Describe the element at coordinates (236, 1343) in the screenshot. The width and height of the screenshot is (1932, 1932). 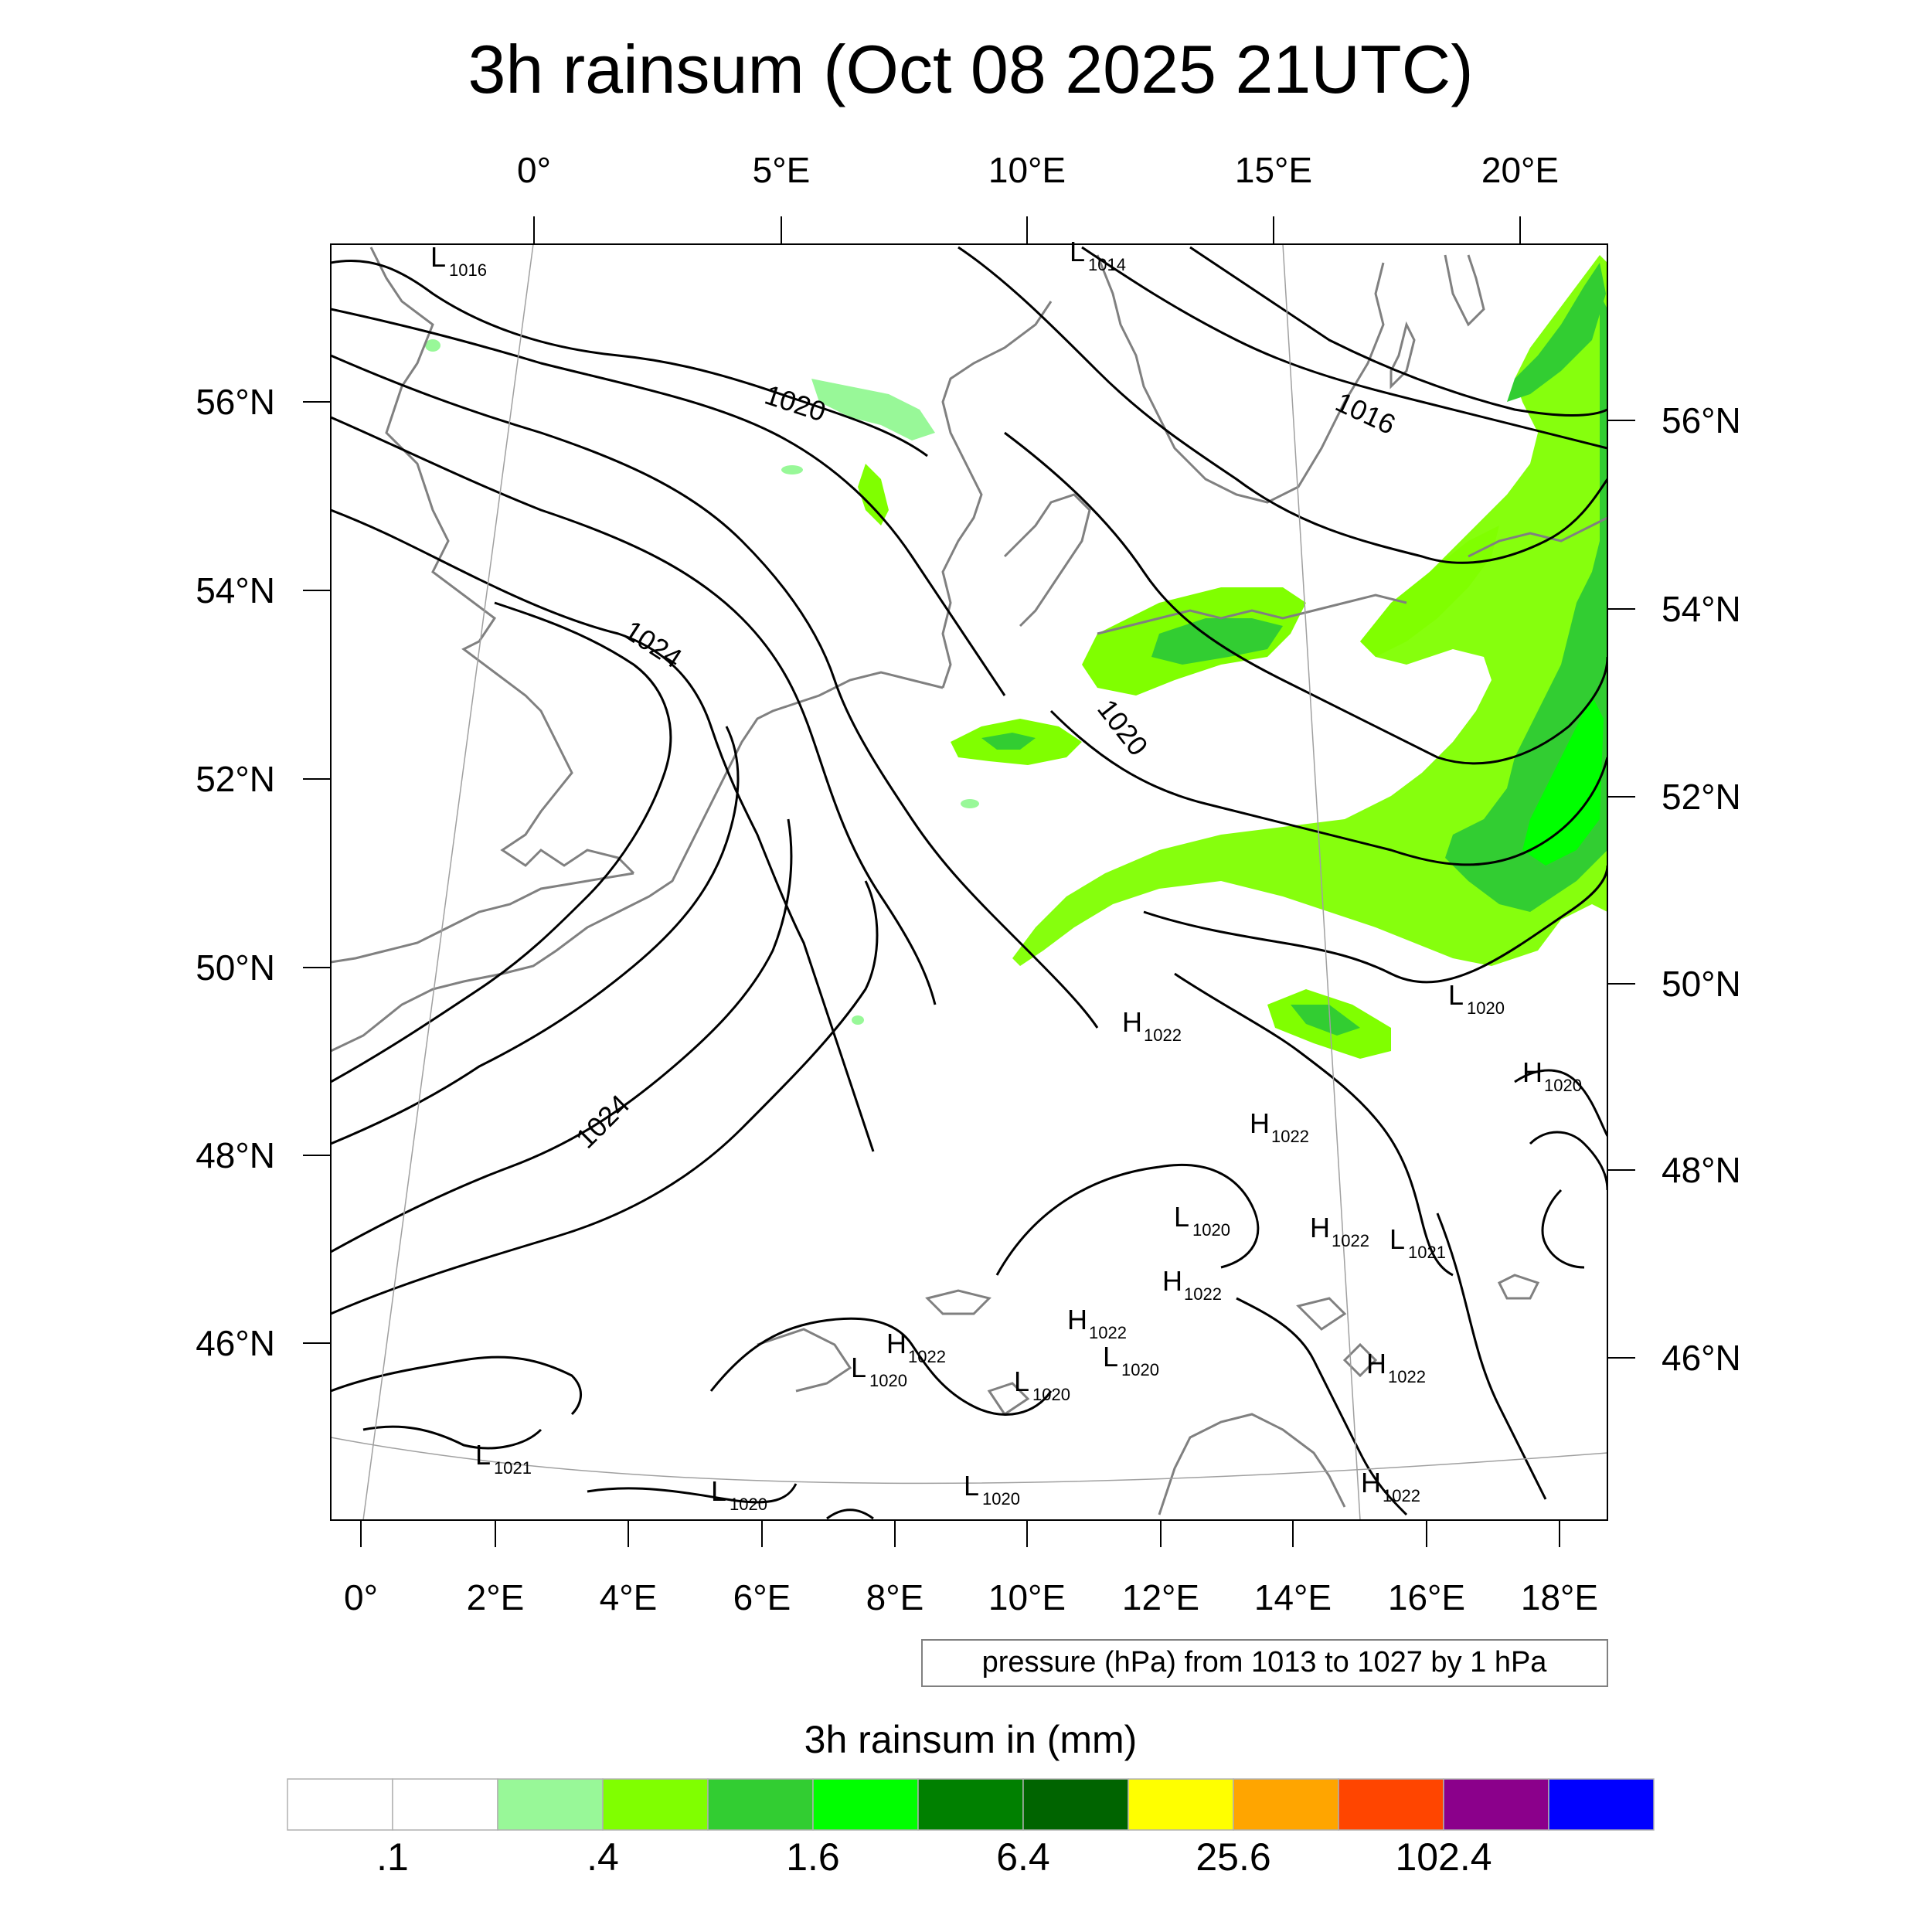
I see `left-lat-label: 46°N` at that location.